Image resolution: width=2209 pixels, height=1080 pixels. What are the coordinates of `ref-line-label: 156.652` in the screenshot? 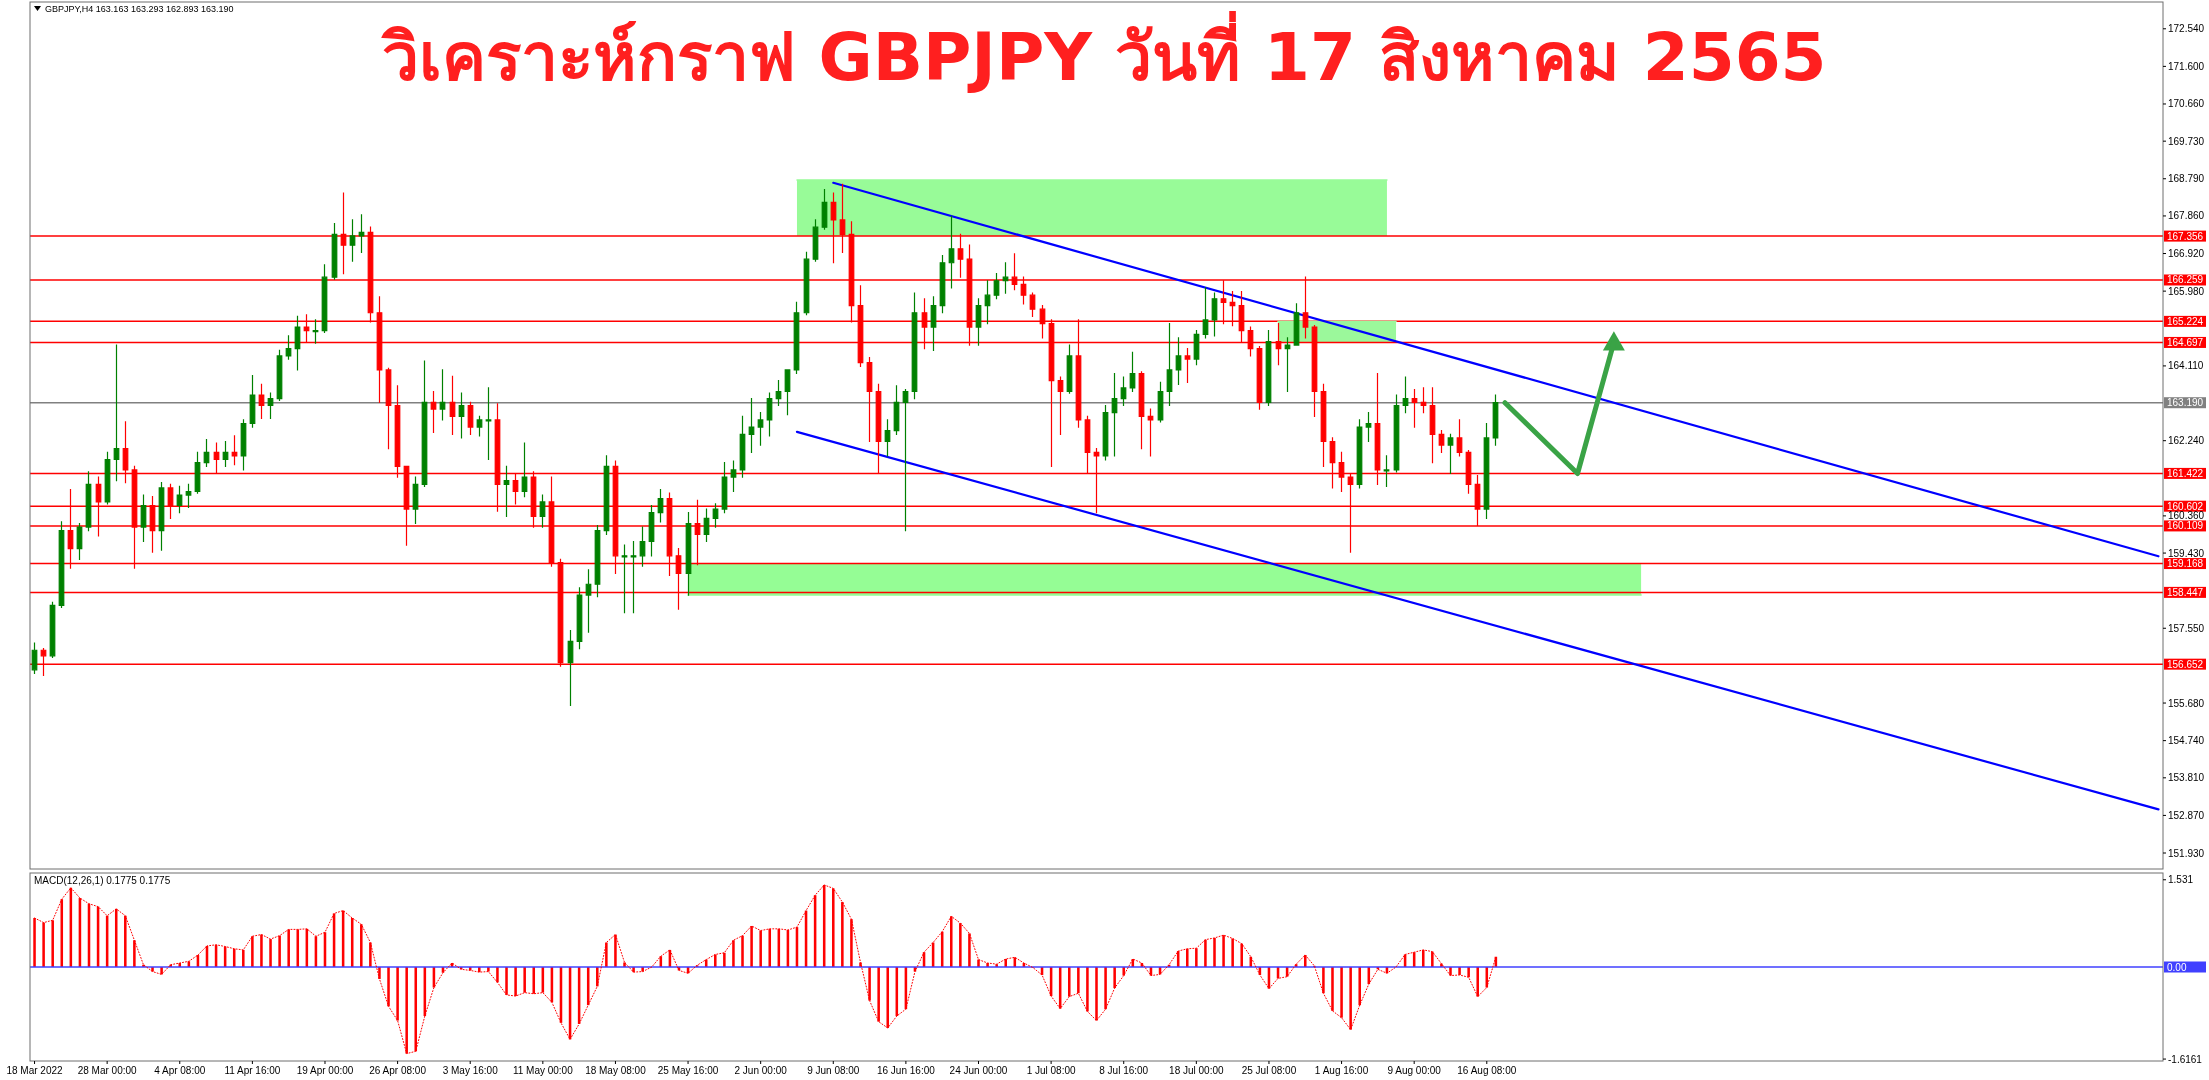 It's located at (2185, 664).